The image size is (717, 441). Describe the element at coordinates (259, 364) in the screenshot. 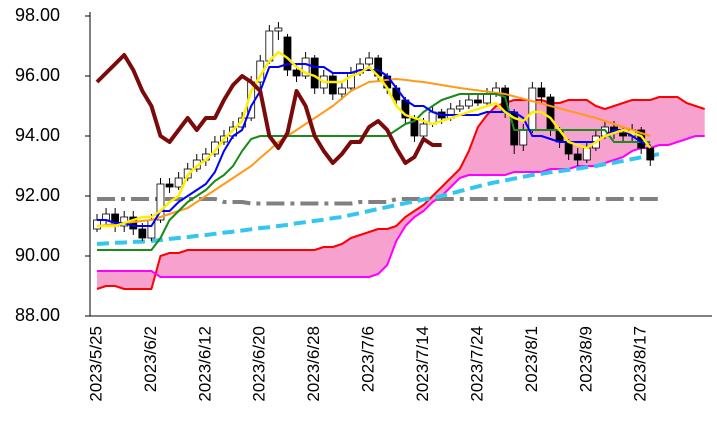

I see `x-tick-label: 2023/6/20` at that location.